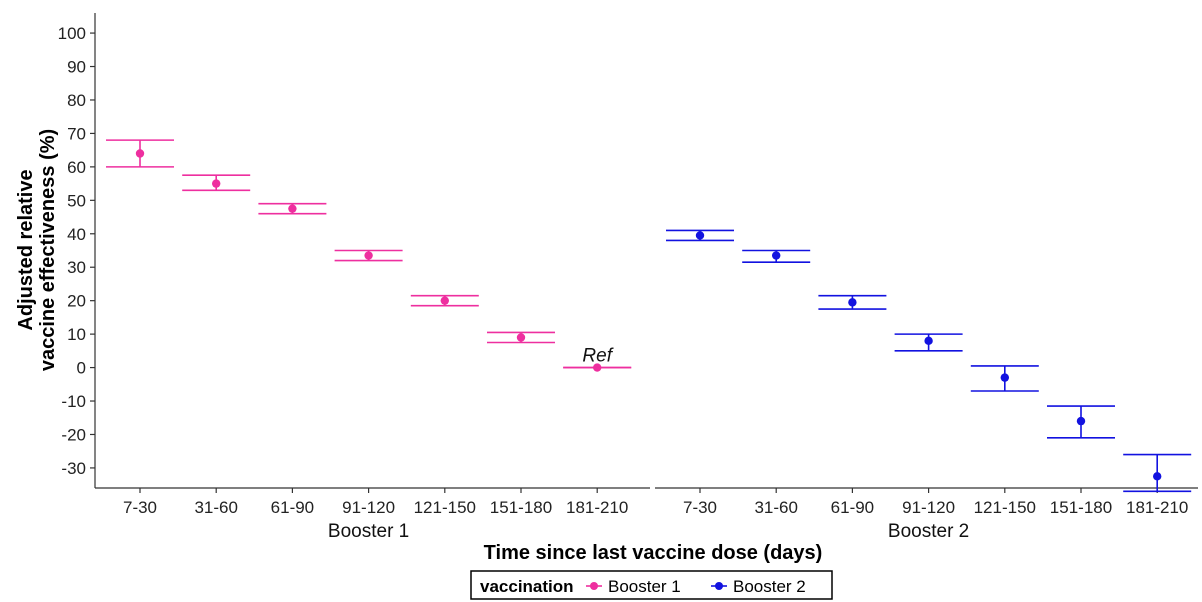 This screenshot has width=1202, height=602. I want to click on y-axis-title-line2: vaccine effectiveness (%), so click(48, 250).